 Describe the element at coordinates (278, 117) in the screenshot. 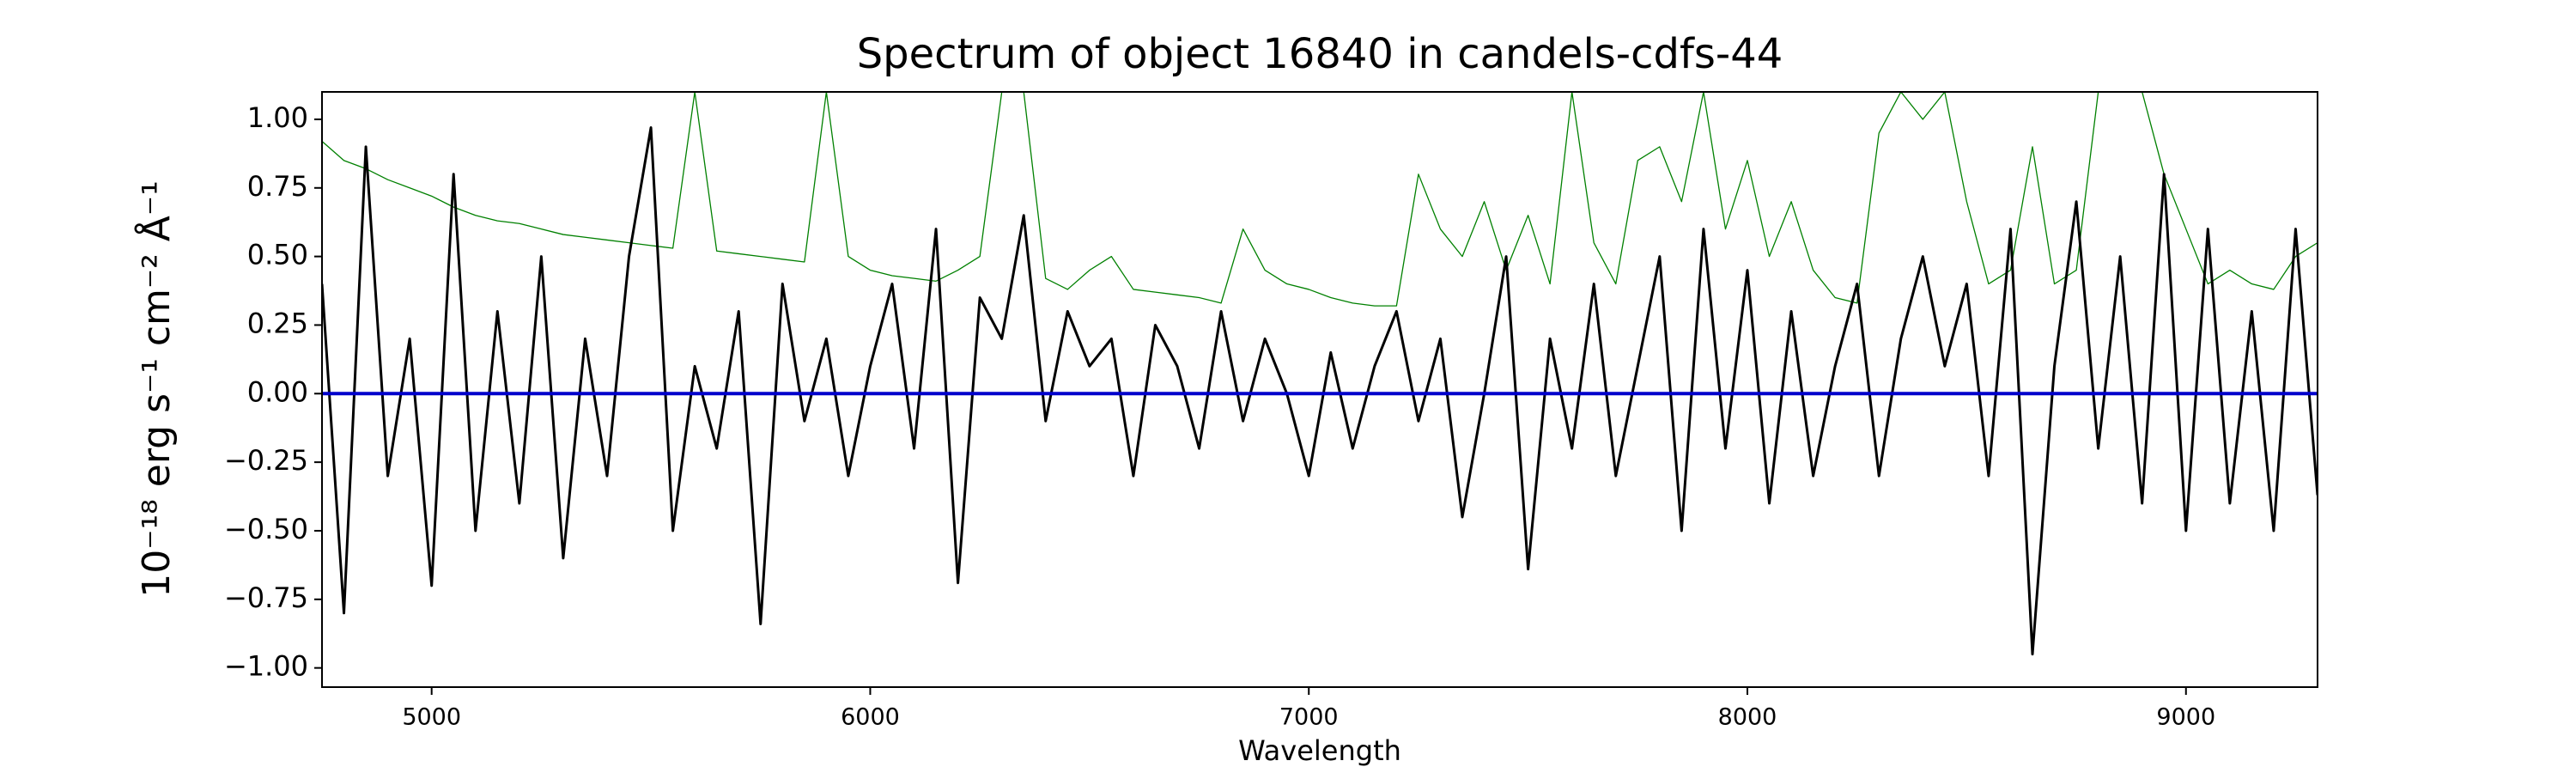

I see `y-tick-label: 1.00` at that location.